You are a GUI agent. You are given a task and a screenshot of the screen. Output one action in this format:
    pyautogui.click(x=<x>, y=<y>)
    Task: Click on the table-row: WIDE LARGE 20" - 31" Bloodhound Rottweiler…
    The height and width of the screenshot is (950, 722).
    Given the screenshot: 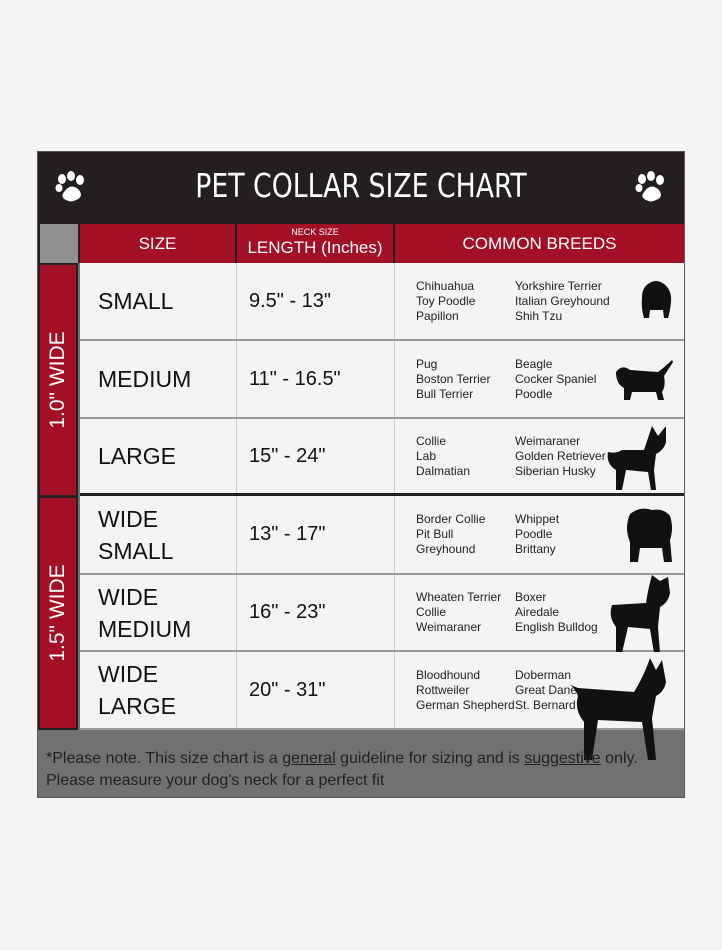 What is the action you would take?
    pyautogui.click(x=382, y=706)
    